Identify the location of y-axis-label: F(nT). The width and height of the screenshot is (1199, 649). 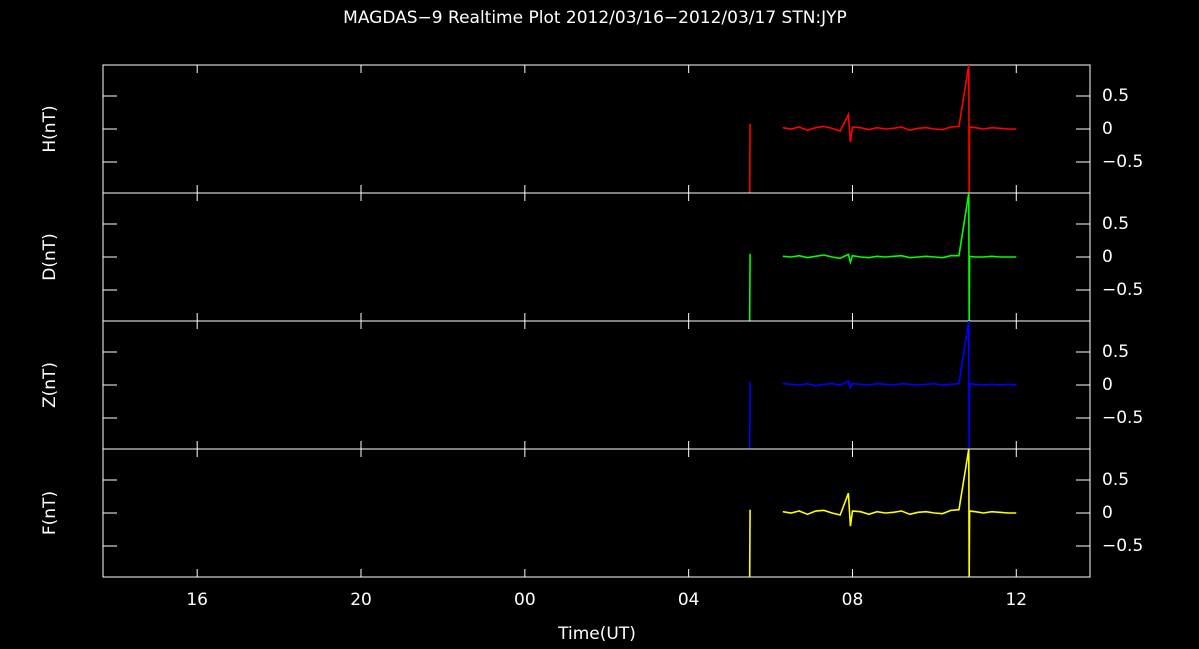
(50, 513).